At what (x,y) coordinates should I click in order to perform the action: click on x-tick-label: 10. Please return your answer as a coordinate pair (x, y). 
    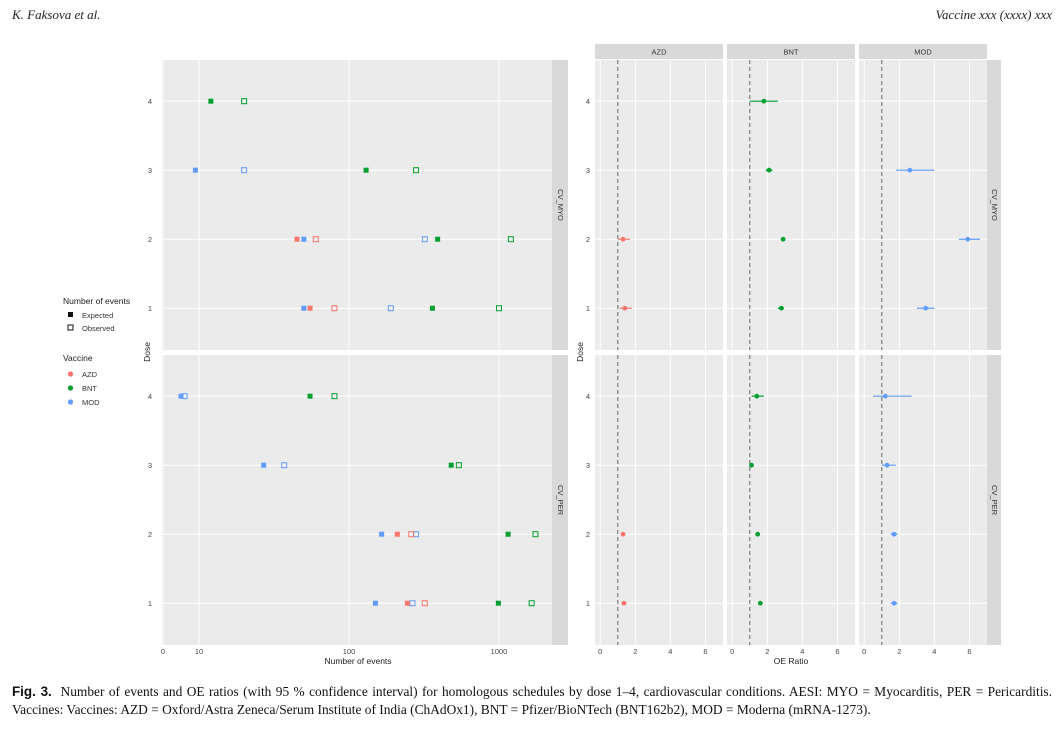
    Looking at the image, I should click on (199, 651).